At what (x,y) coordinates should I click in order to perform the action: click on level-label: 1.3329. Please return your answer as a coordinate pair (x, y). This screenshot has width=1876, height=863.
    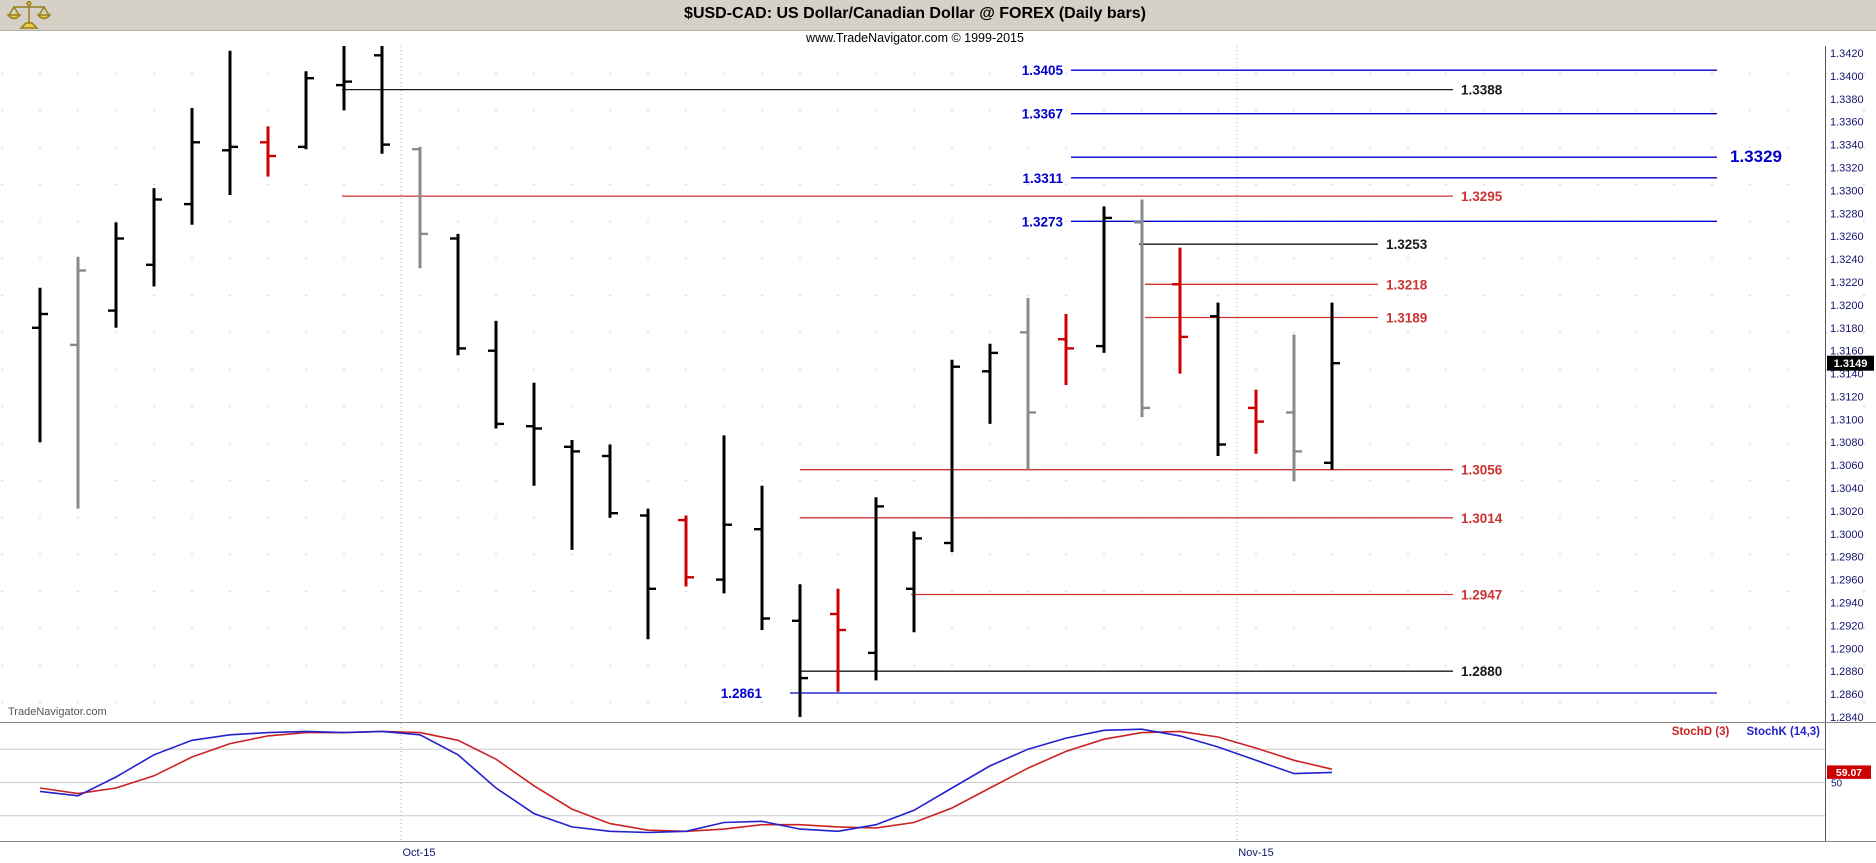
    Looking at the image, I should click on (1756, 156).